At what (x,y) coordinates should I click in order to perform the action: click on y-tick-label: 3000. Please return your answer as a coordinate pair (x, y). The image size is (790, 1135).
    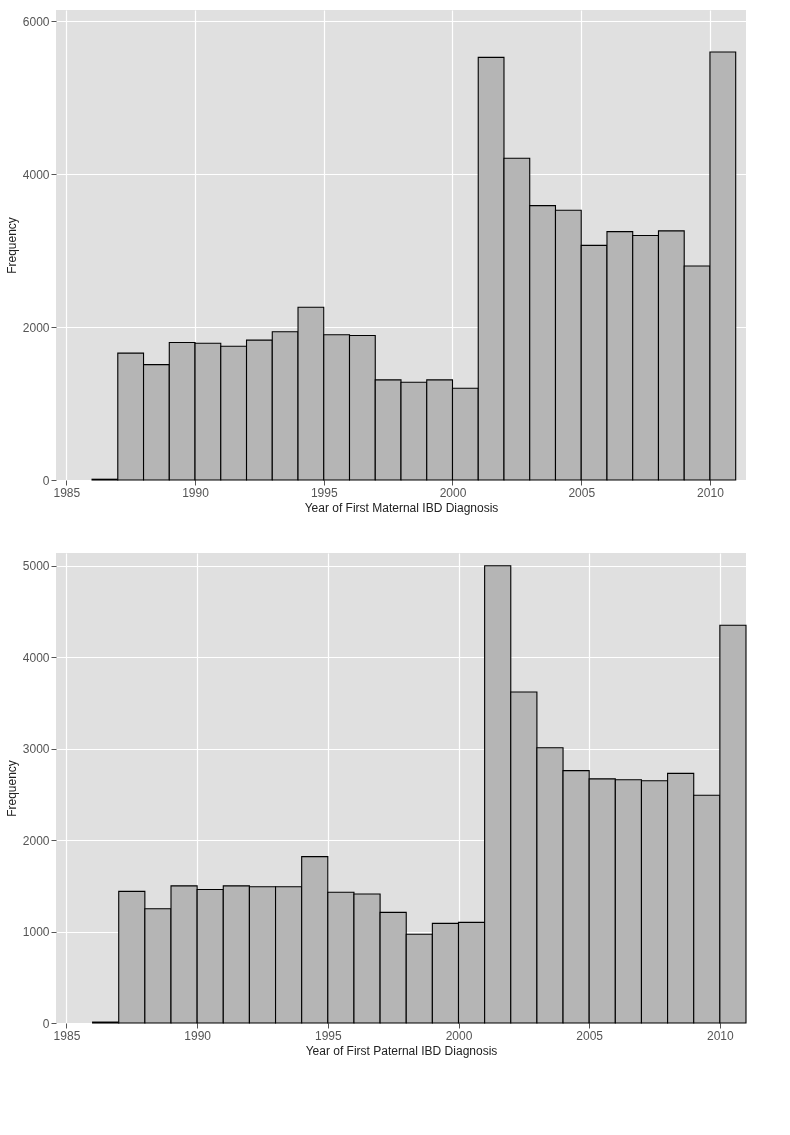
    Looking at the image, I should click on (36, 749).